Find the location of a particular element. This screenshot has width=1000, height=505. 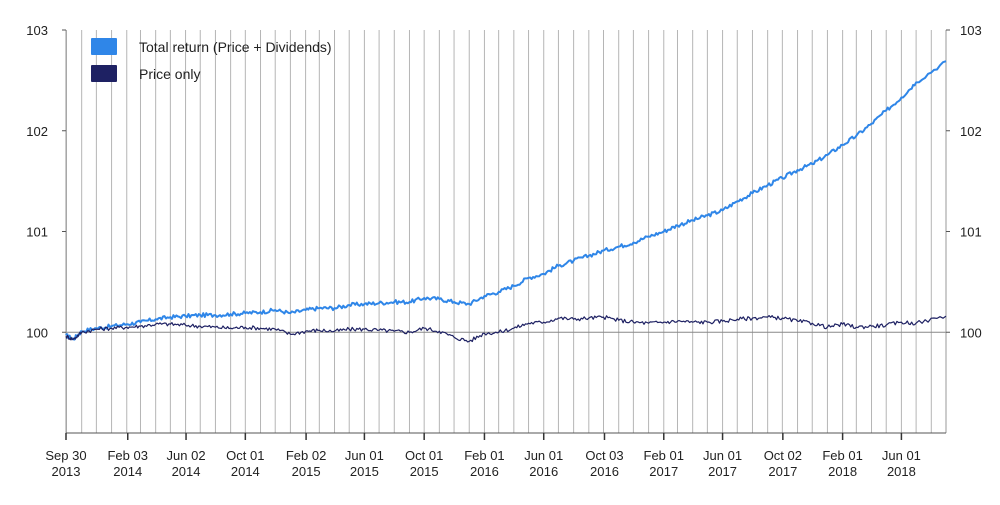

x-tick-label-date: Feb 02 is located at coordinates (306, 455).